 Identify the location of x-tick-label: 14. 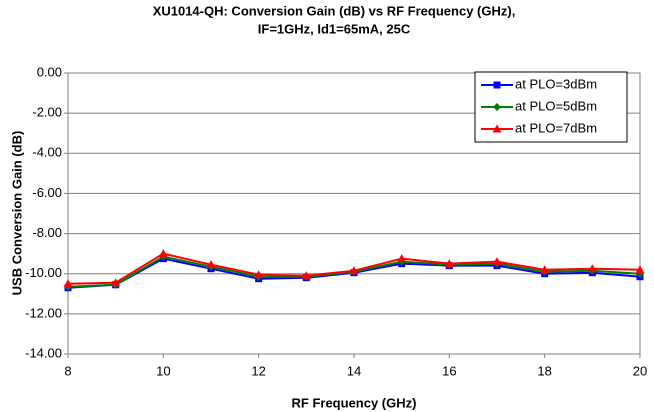
(354, 370).